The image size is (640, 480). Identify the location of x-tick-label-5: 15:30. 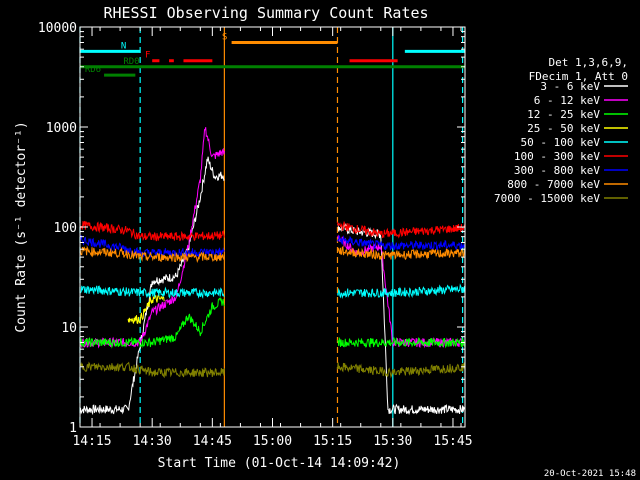
(392, 441).